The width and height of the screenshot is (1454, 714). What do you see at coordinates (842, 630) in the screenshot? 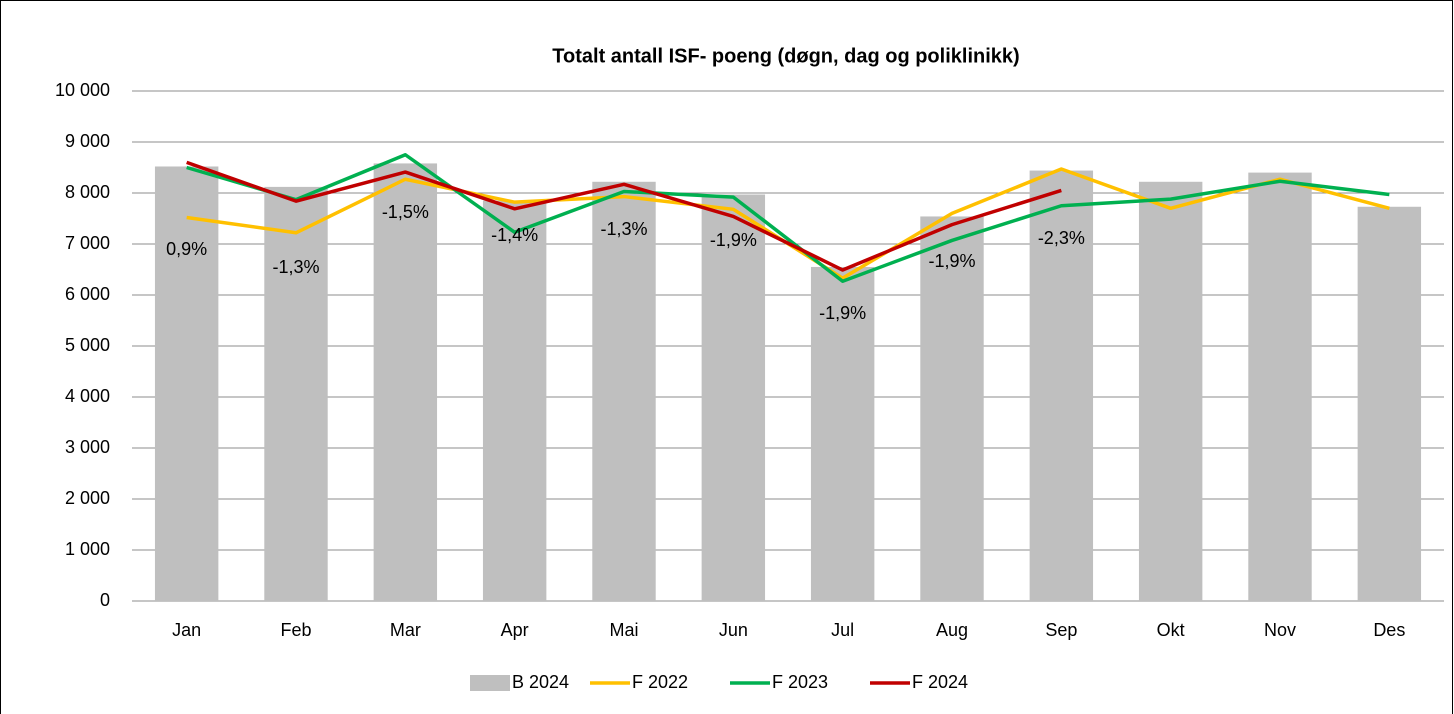
I see `x-tick-label: Jul` at bounding box center [842, 630].